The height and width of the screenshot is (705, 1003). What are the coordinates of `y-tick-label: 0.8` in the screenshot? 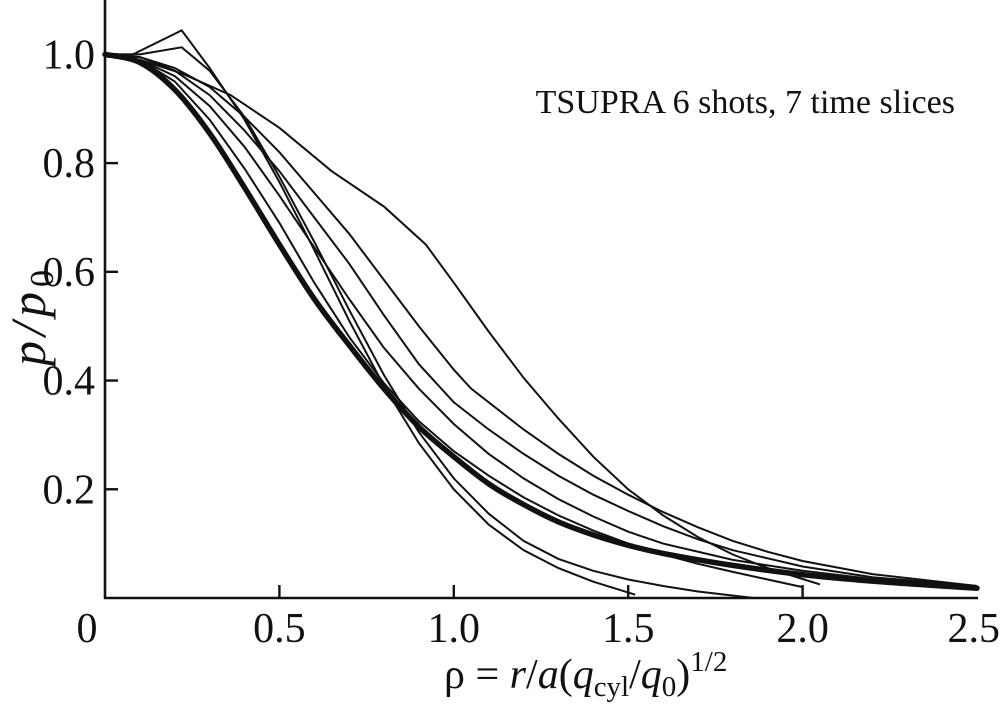 It's located at (69, 164).